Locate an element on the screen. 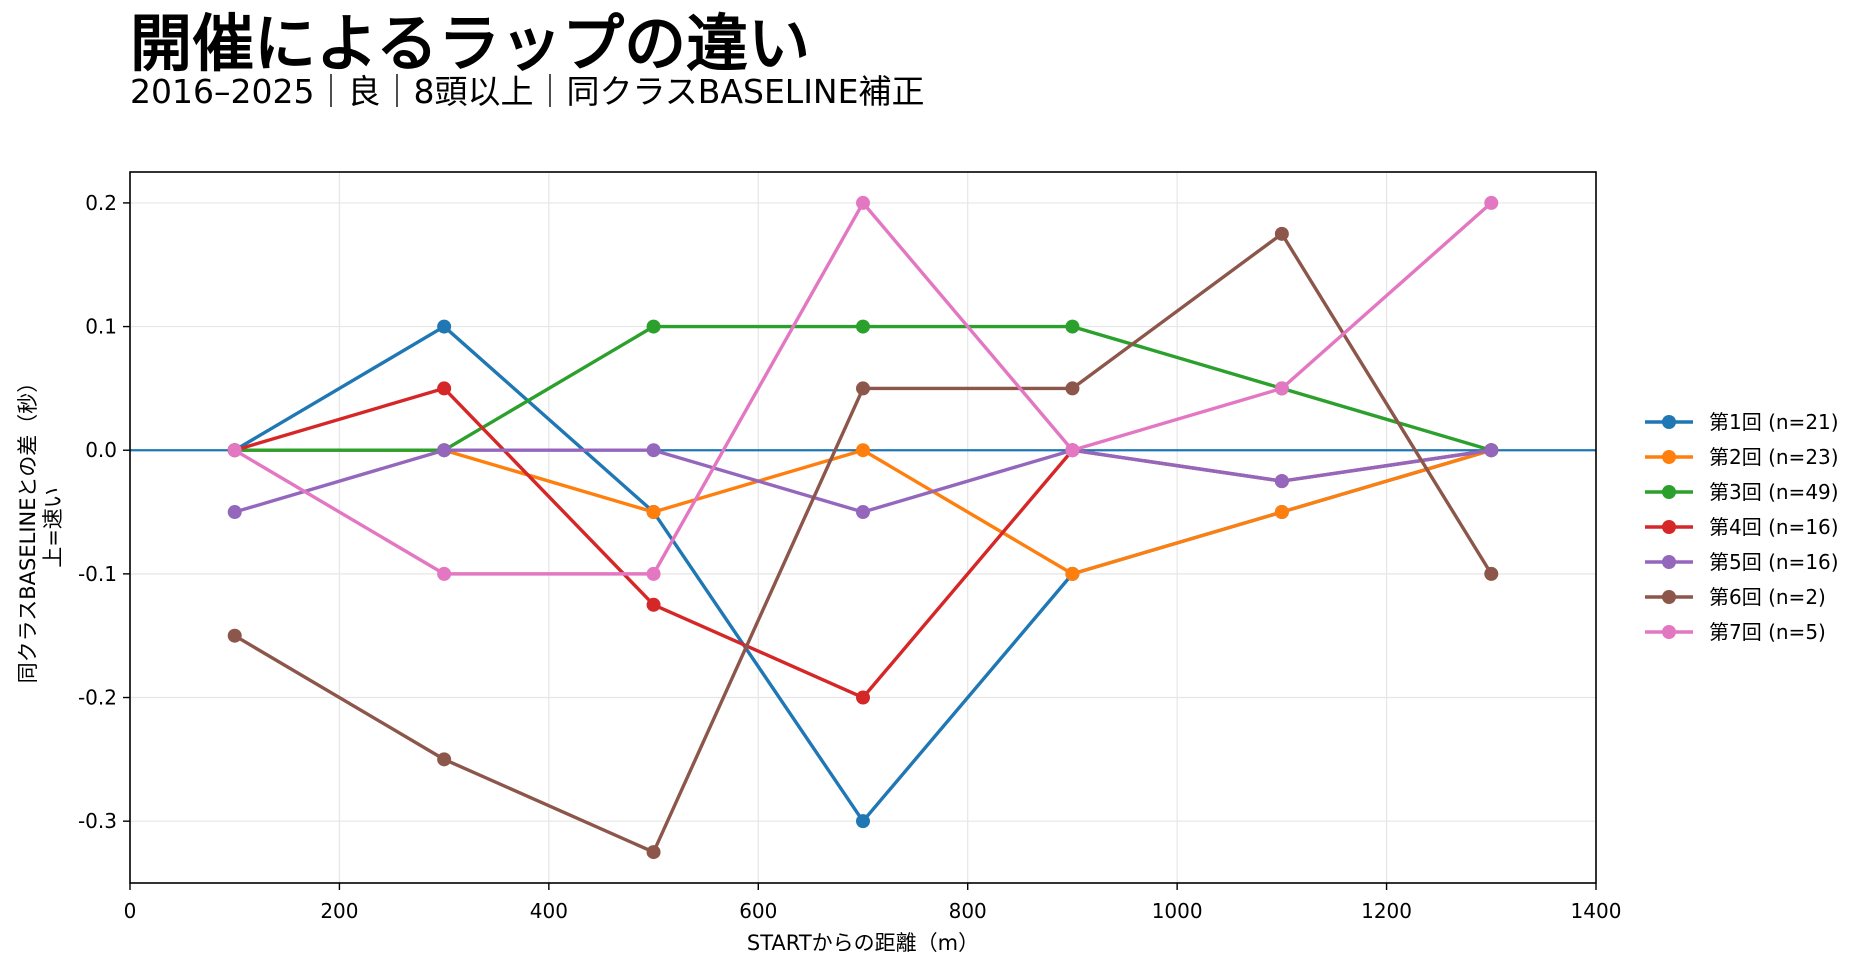  legend-item: 第7回 (n=5) is located at coordinates (1735, 632).